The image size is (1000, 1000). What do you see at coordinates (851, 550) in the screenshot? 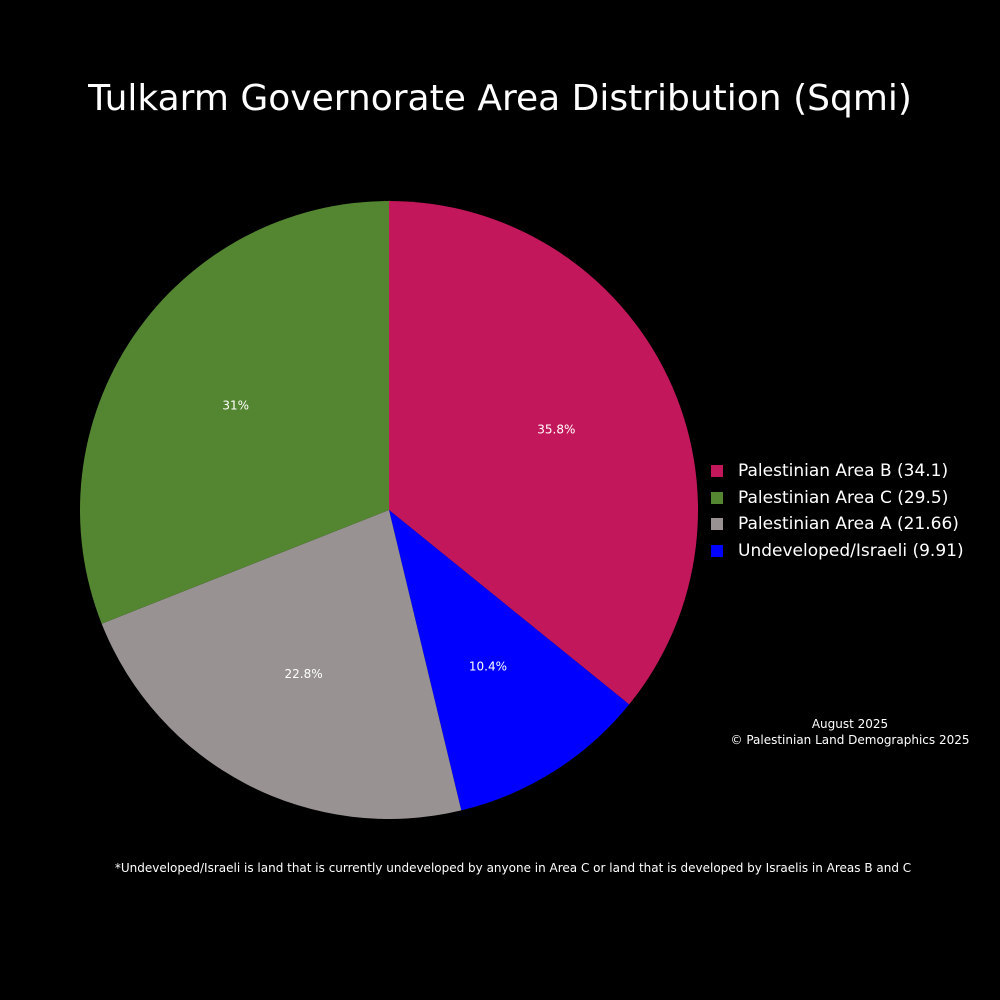
I see `legend-label: Undeveloped/Israeli (9.91)` at bounding box center [851, 550].